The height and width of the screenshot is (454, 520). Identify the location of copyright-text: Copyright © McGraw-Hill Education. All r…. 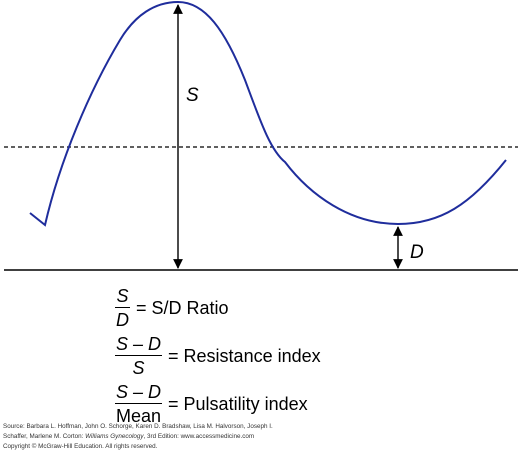
(80, 446).